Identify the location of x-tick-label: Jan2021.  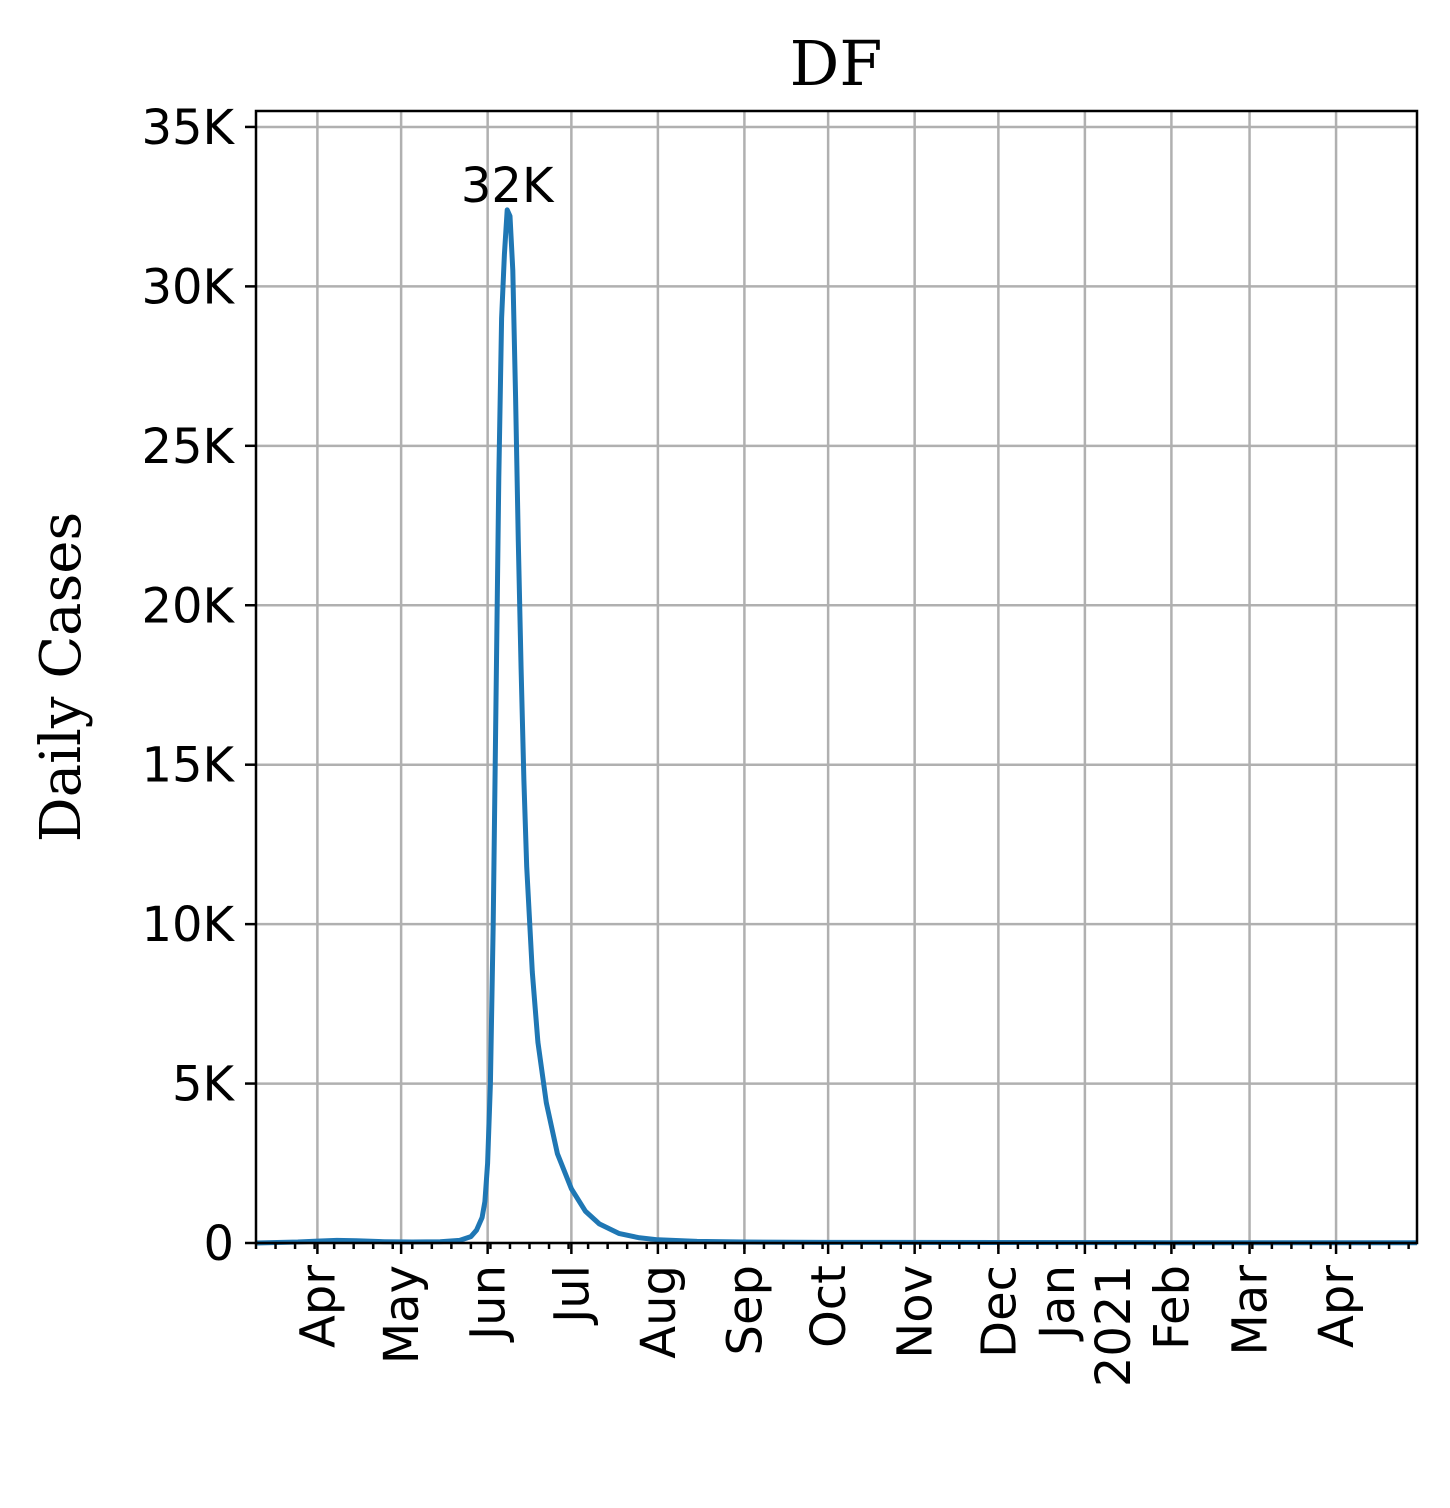
(1086, 1326).